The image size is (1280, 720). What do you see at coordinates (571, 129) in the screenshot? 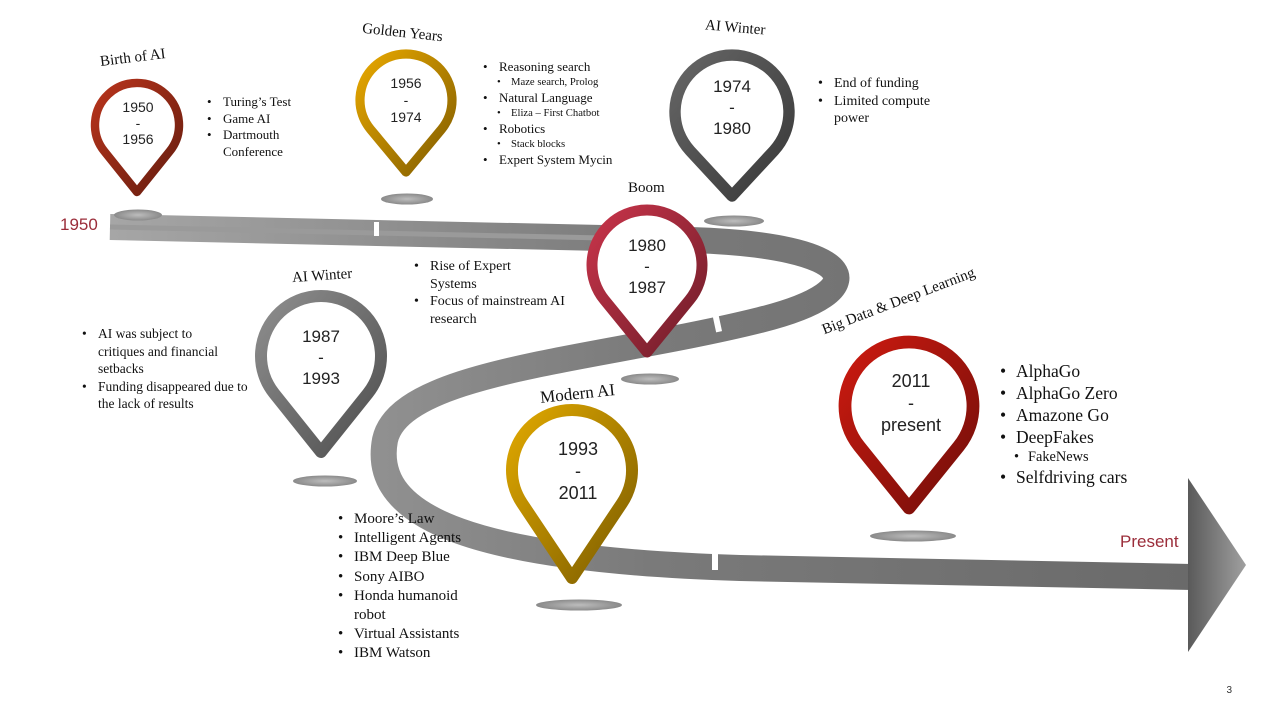
I see `bullet-item: Robotics` at bounding box center [571, 129].